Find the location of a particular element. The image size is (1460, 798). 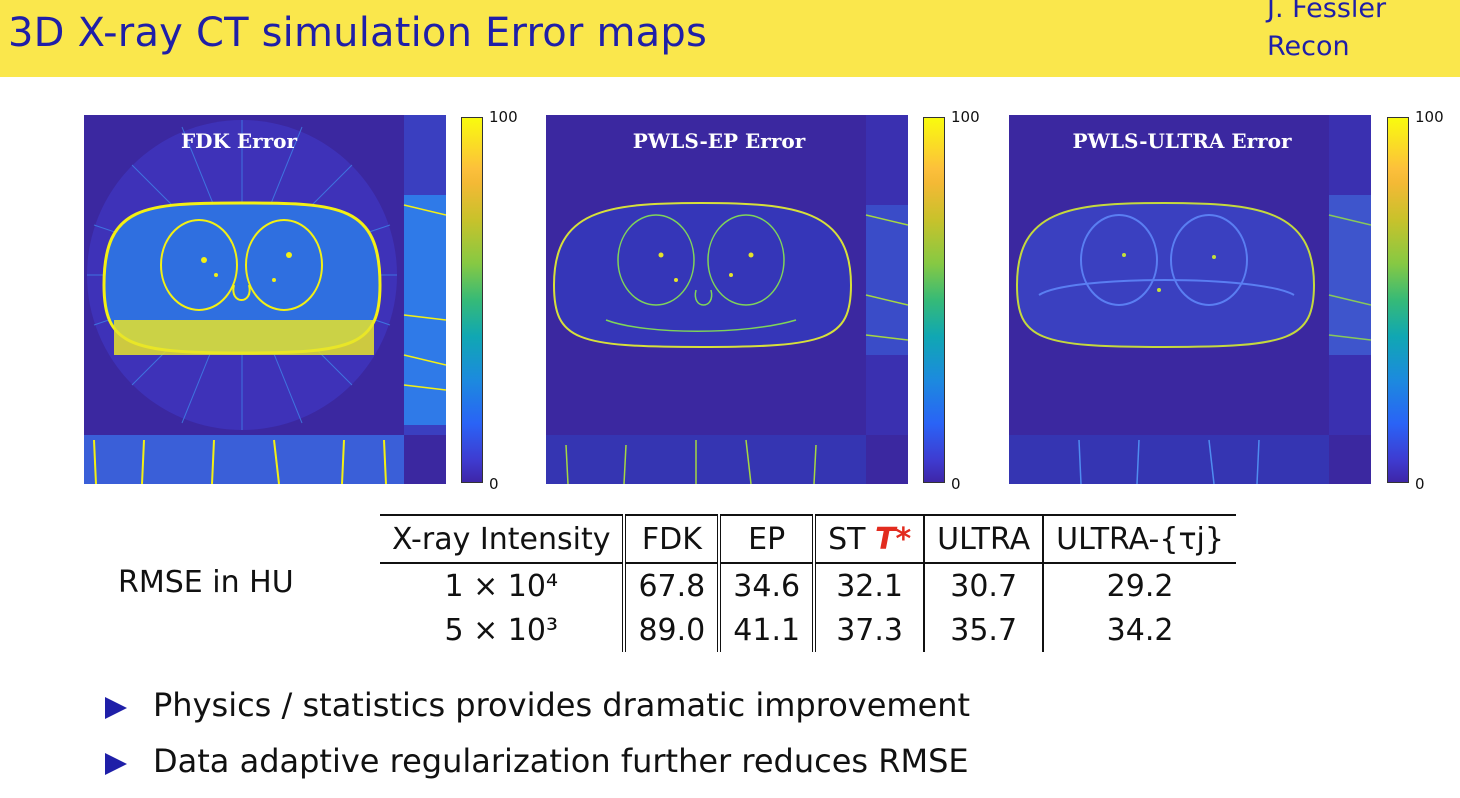

fdk-error-map is located at coordinates (265, 299).